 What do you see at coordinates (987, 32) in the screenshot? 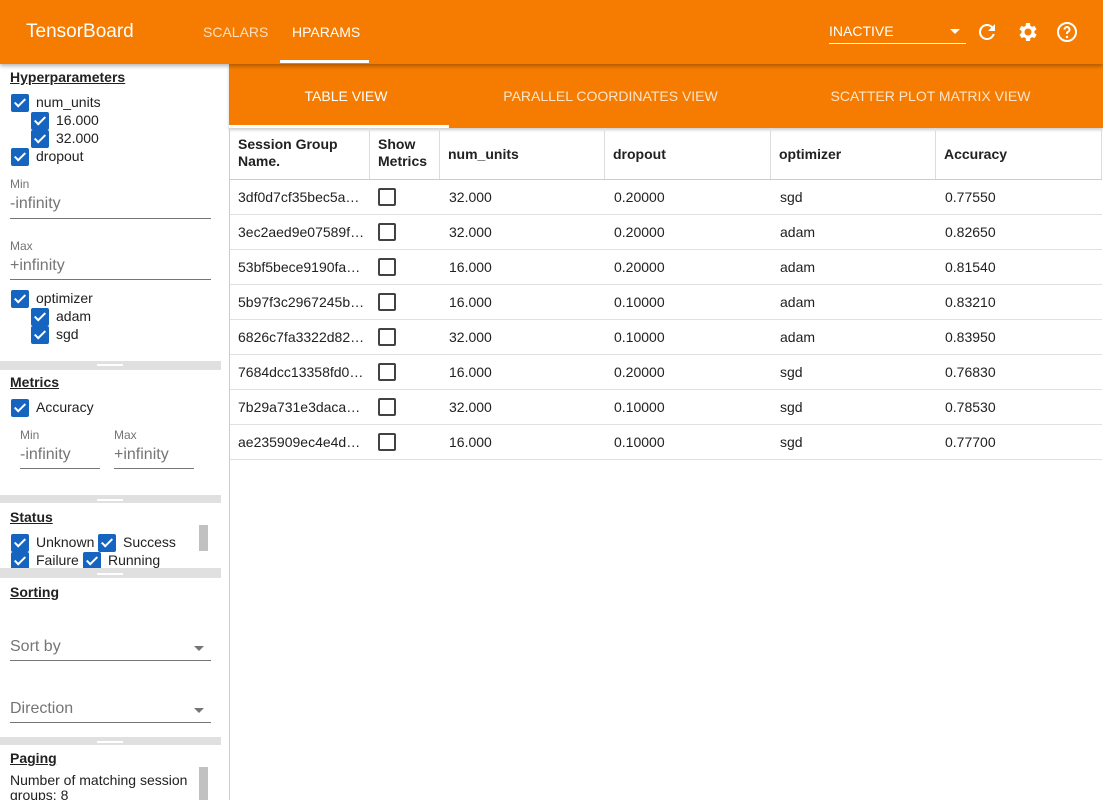
I see `refresh-button` at bounding box center [987, 32].